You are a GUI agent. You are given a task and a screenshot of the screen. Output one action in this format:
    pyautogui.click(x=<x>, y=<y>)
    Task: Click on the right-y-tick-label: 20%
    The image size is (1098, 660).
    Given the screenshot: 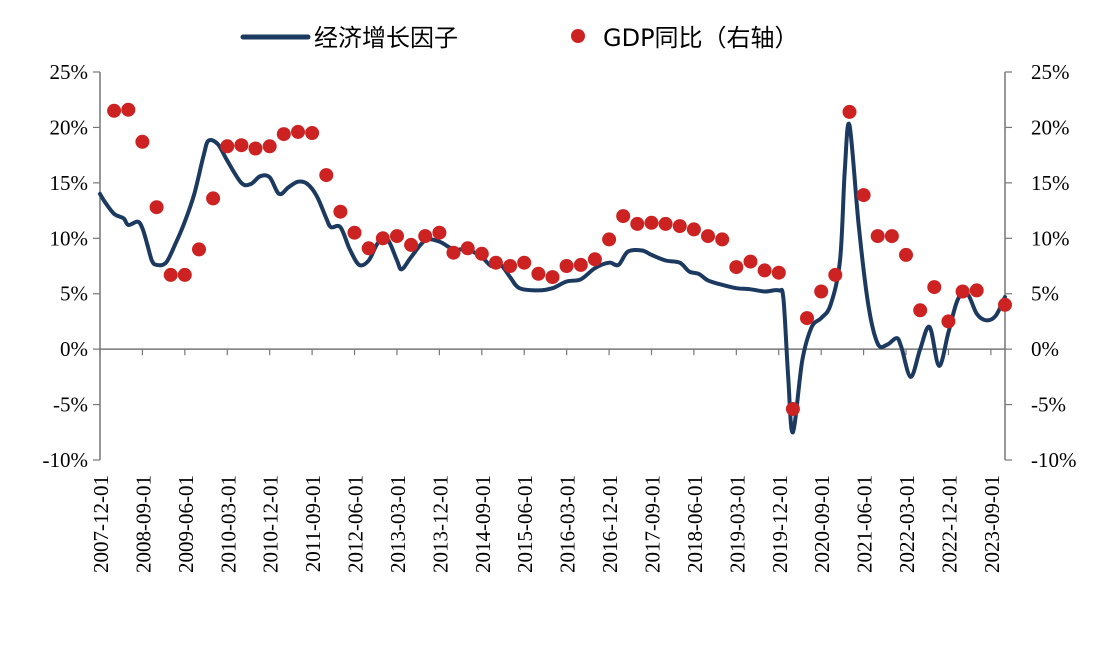 What is the action you would take?
    pyautogui.click(x=1050, y=127)
    